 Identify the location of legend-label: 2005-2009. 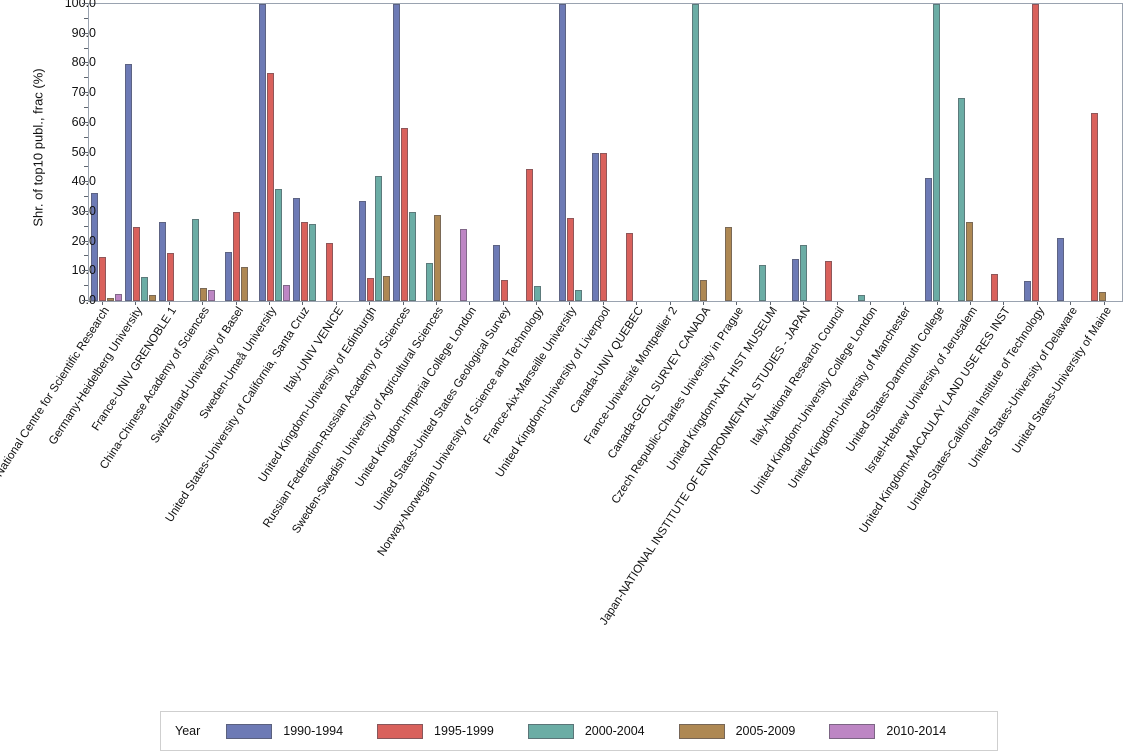
(765, 731).